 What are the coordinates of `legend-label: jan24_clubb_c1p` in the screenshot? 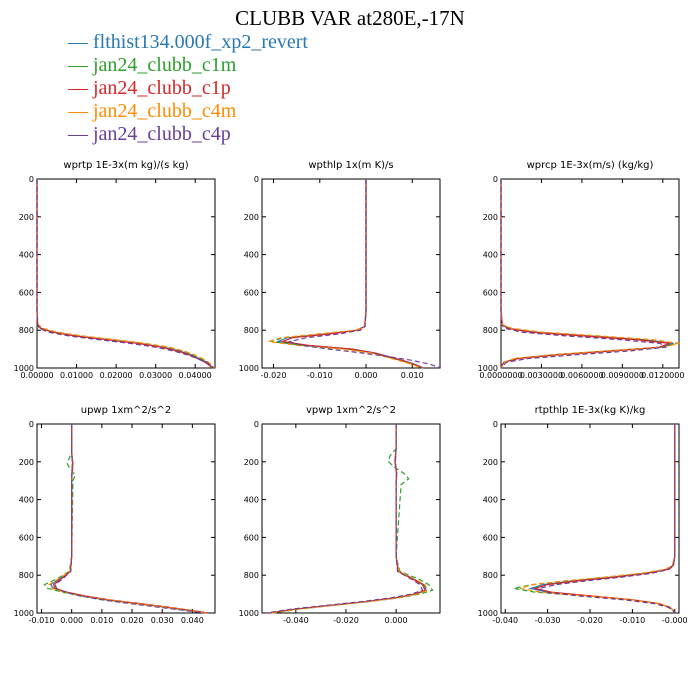 It's located at (162, 88).